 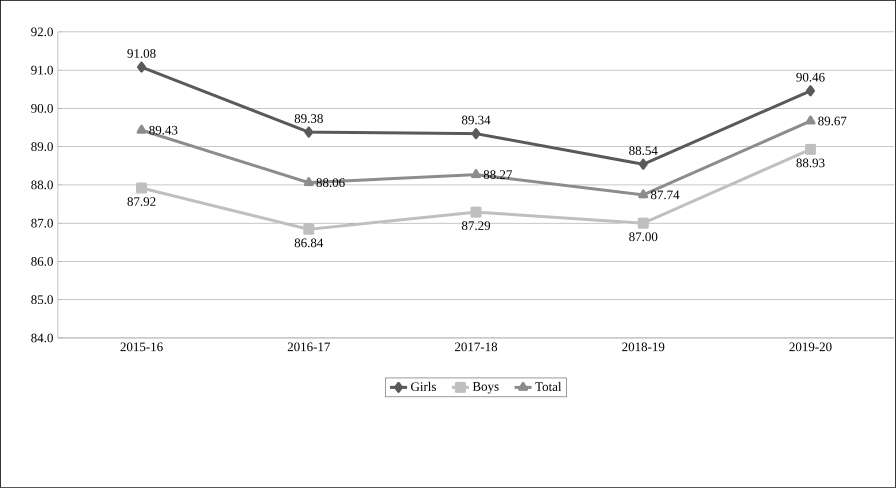 What do you see at coordinates (476, 120) in the screenshot?
I see `data-label: 89.34` at bounding box center [476, 120].